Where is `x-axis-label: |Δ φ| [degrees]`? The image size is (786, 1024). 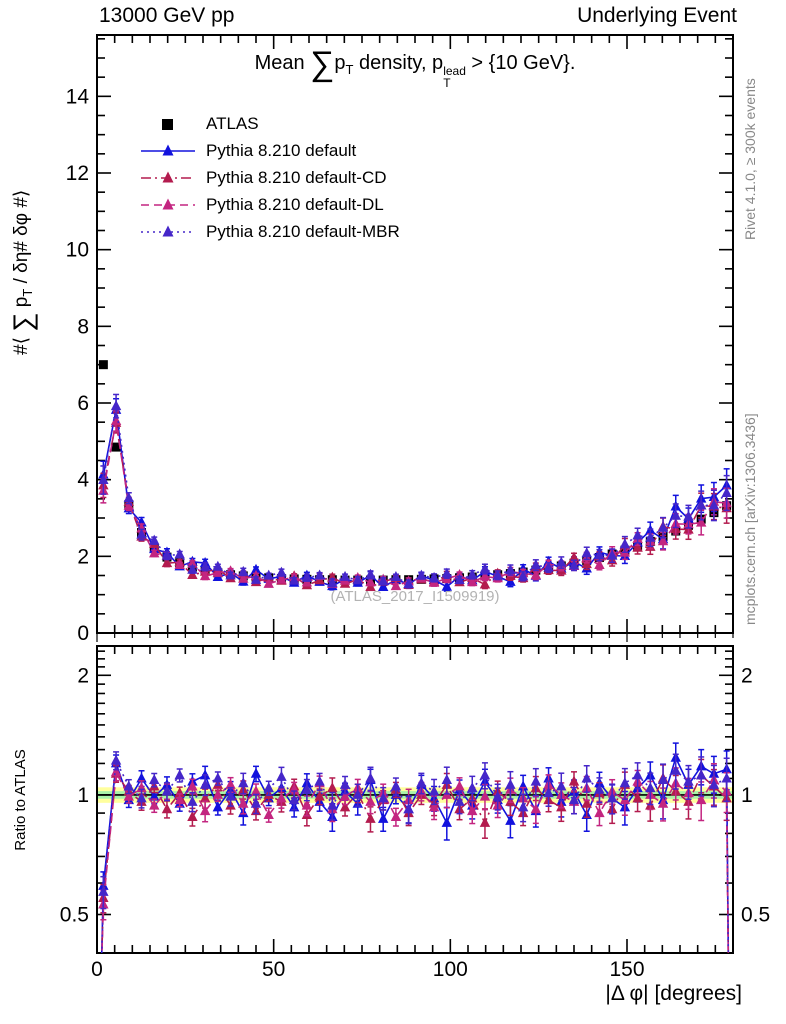 x-axis-label: |Δ φ| [degrees] is located at coordinates (673, 993).